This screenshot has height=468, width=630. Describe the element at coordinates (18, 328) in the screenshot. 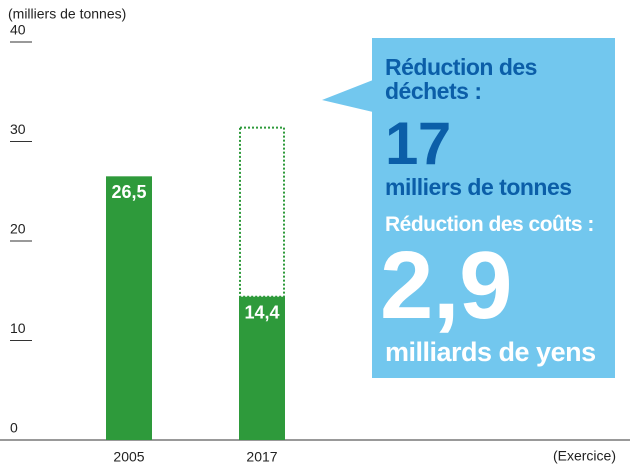

I see `y-tick-label: 10` at that location.